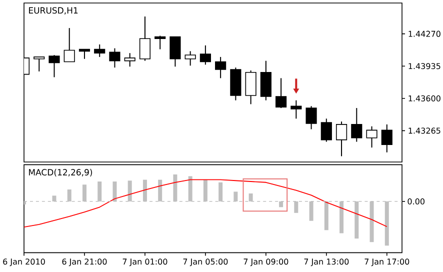 The image size is (443, 272). Describe the element at coordinates (326, 262) in the screenshot. I see `x-tick-label: 7 Jan 13:00` at that location.